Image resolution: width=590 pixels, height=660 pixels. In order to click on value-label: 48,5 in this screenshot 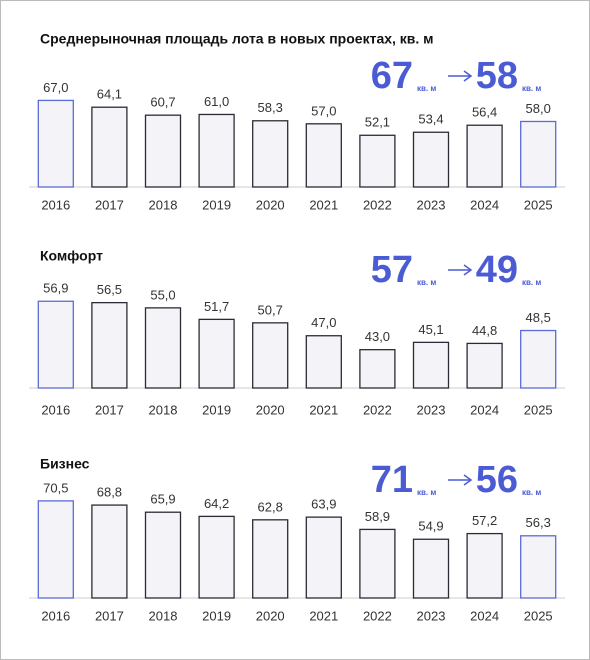, I will do `click(538, 317)`.